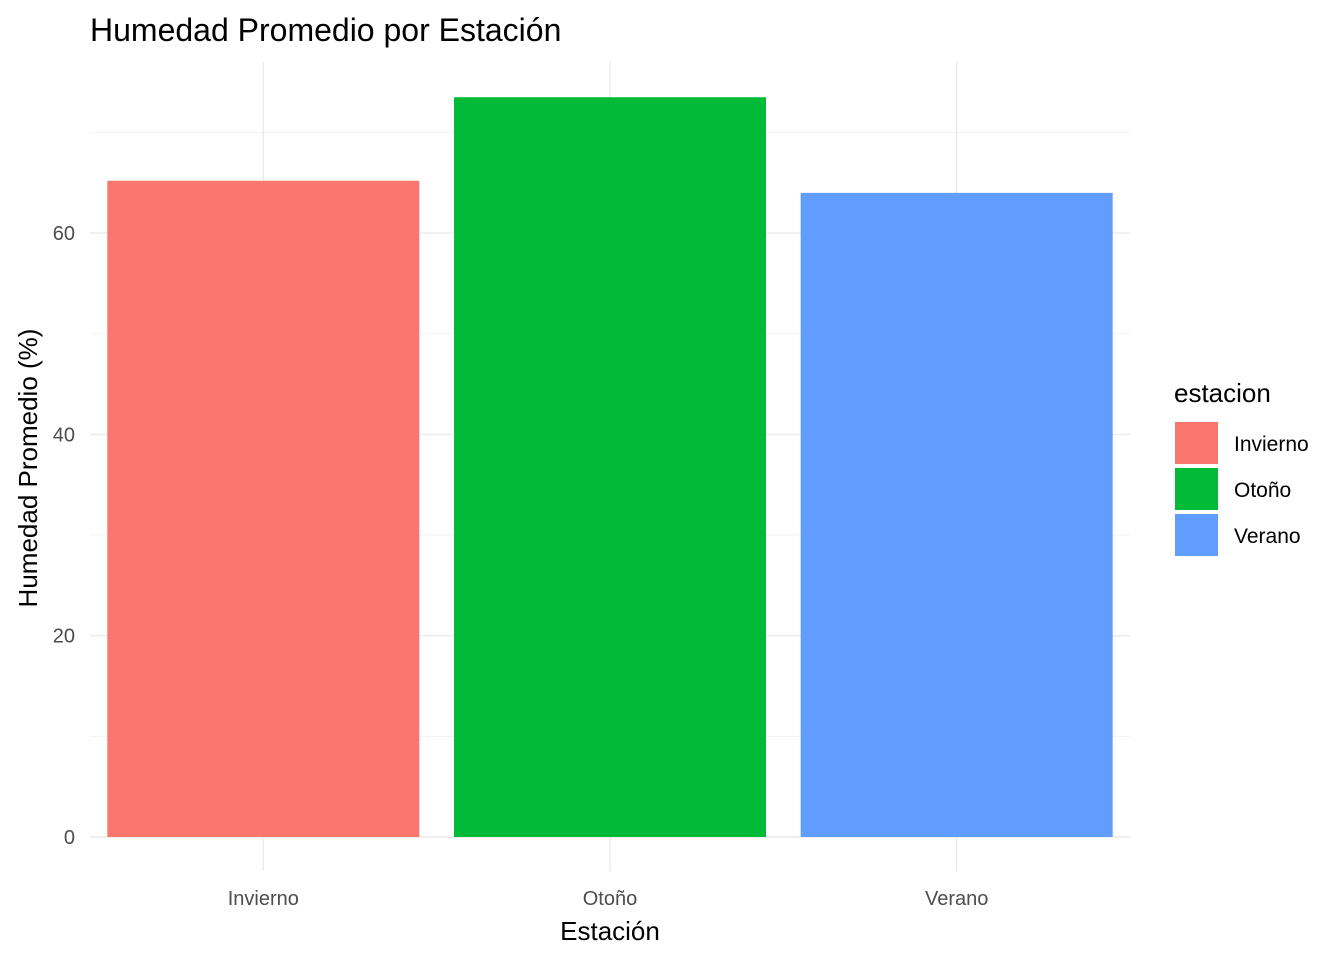 This screenshot has width=1344, height=960. What do you see at coordinates (1271, 444) in the screenshot?
I see `legend-label: Invierno` at bounding box center [1271, 444].